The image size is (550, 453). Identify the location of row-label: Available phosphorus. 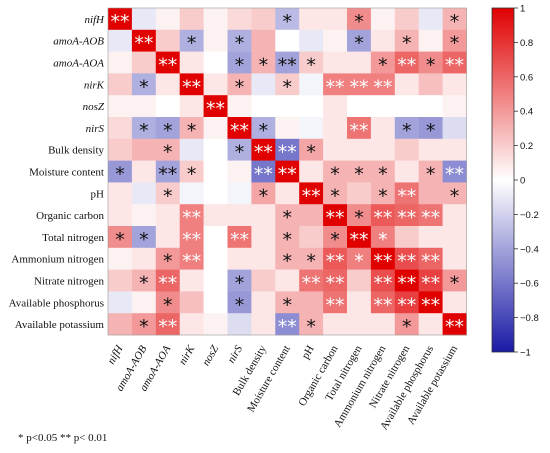
(56, 303).